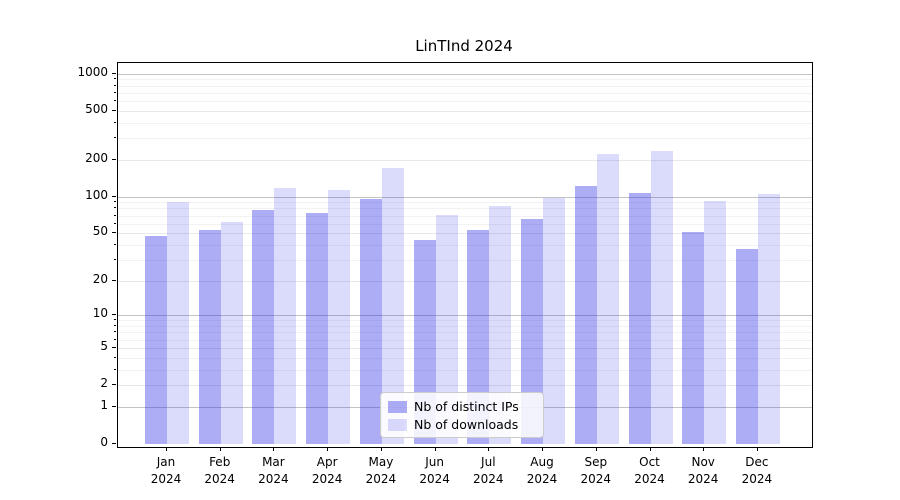 The height and width of the screenshot is (500, 900). Describe the element at coordinates (392, 306) in the screenshot. I see `bar-downloads-may` at that location.